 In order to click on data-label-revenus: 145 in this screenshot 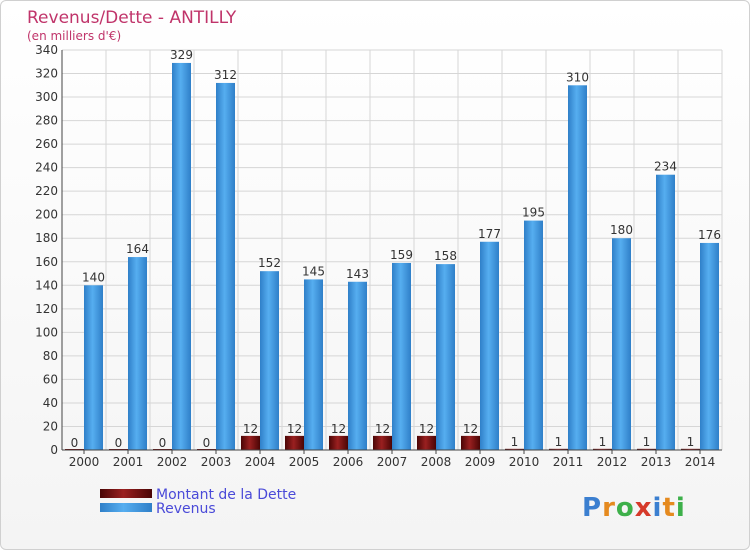, I will do `click(313, 271)`.